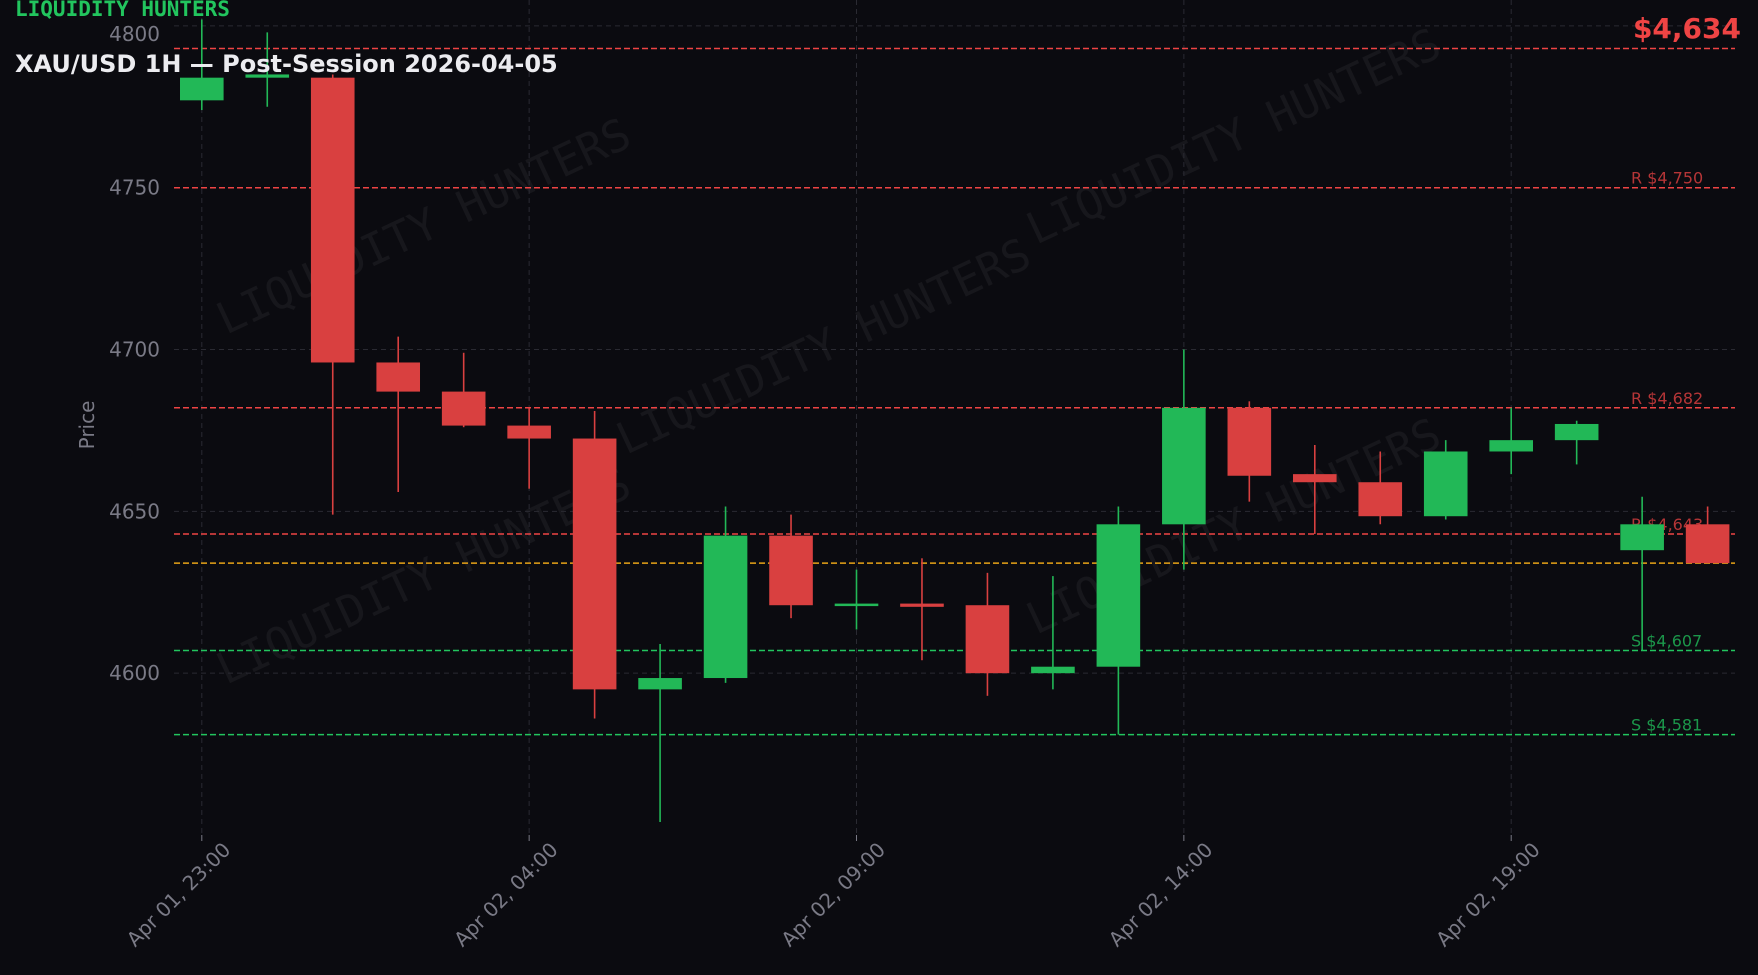  I want to click on support-level-label: S $4,581, so click(1666, 725).